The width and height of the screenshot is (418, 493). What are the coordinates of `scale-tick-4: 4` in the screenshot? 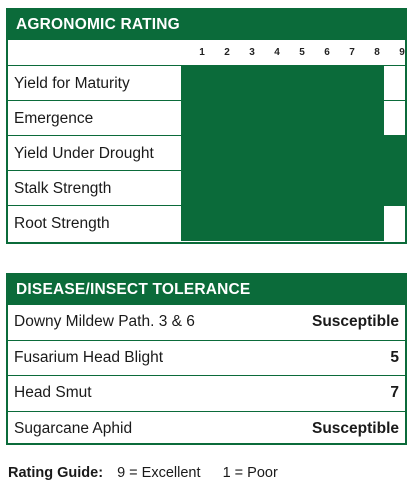 It's located at (277, 52).